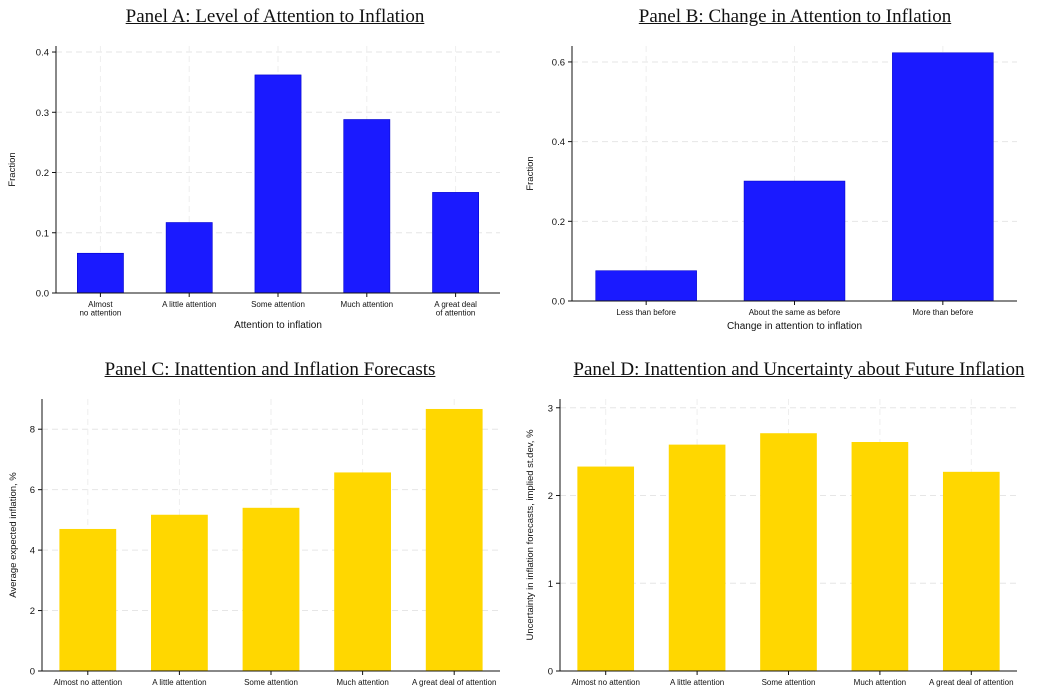 Image resolution: width=1058 pixels, height=690 pixels. Describe the element at coordinates (646, 312) in the screenshot. I see `x-tick-label: Less than before` at that location.